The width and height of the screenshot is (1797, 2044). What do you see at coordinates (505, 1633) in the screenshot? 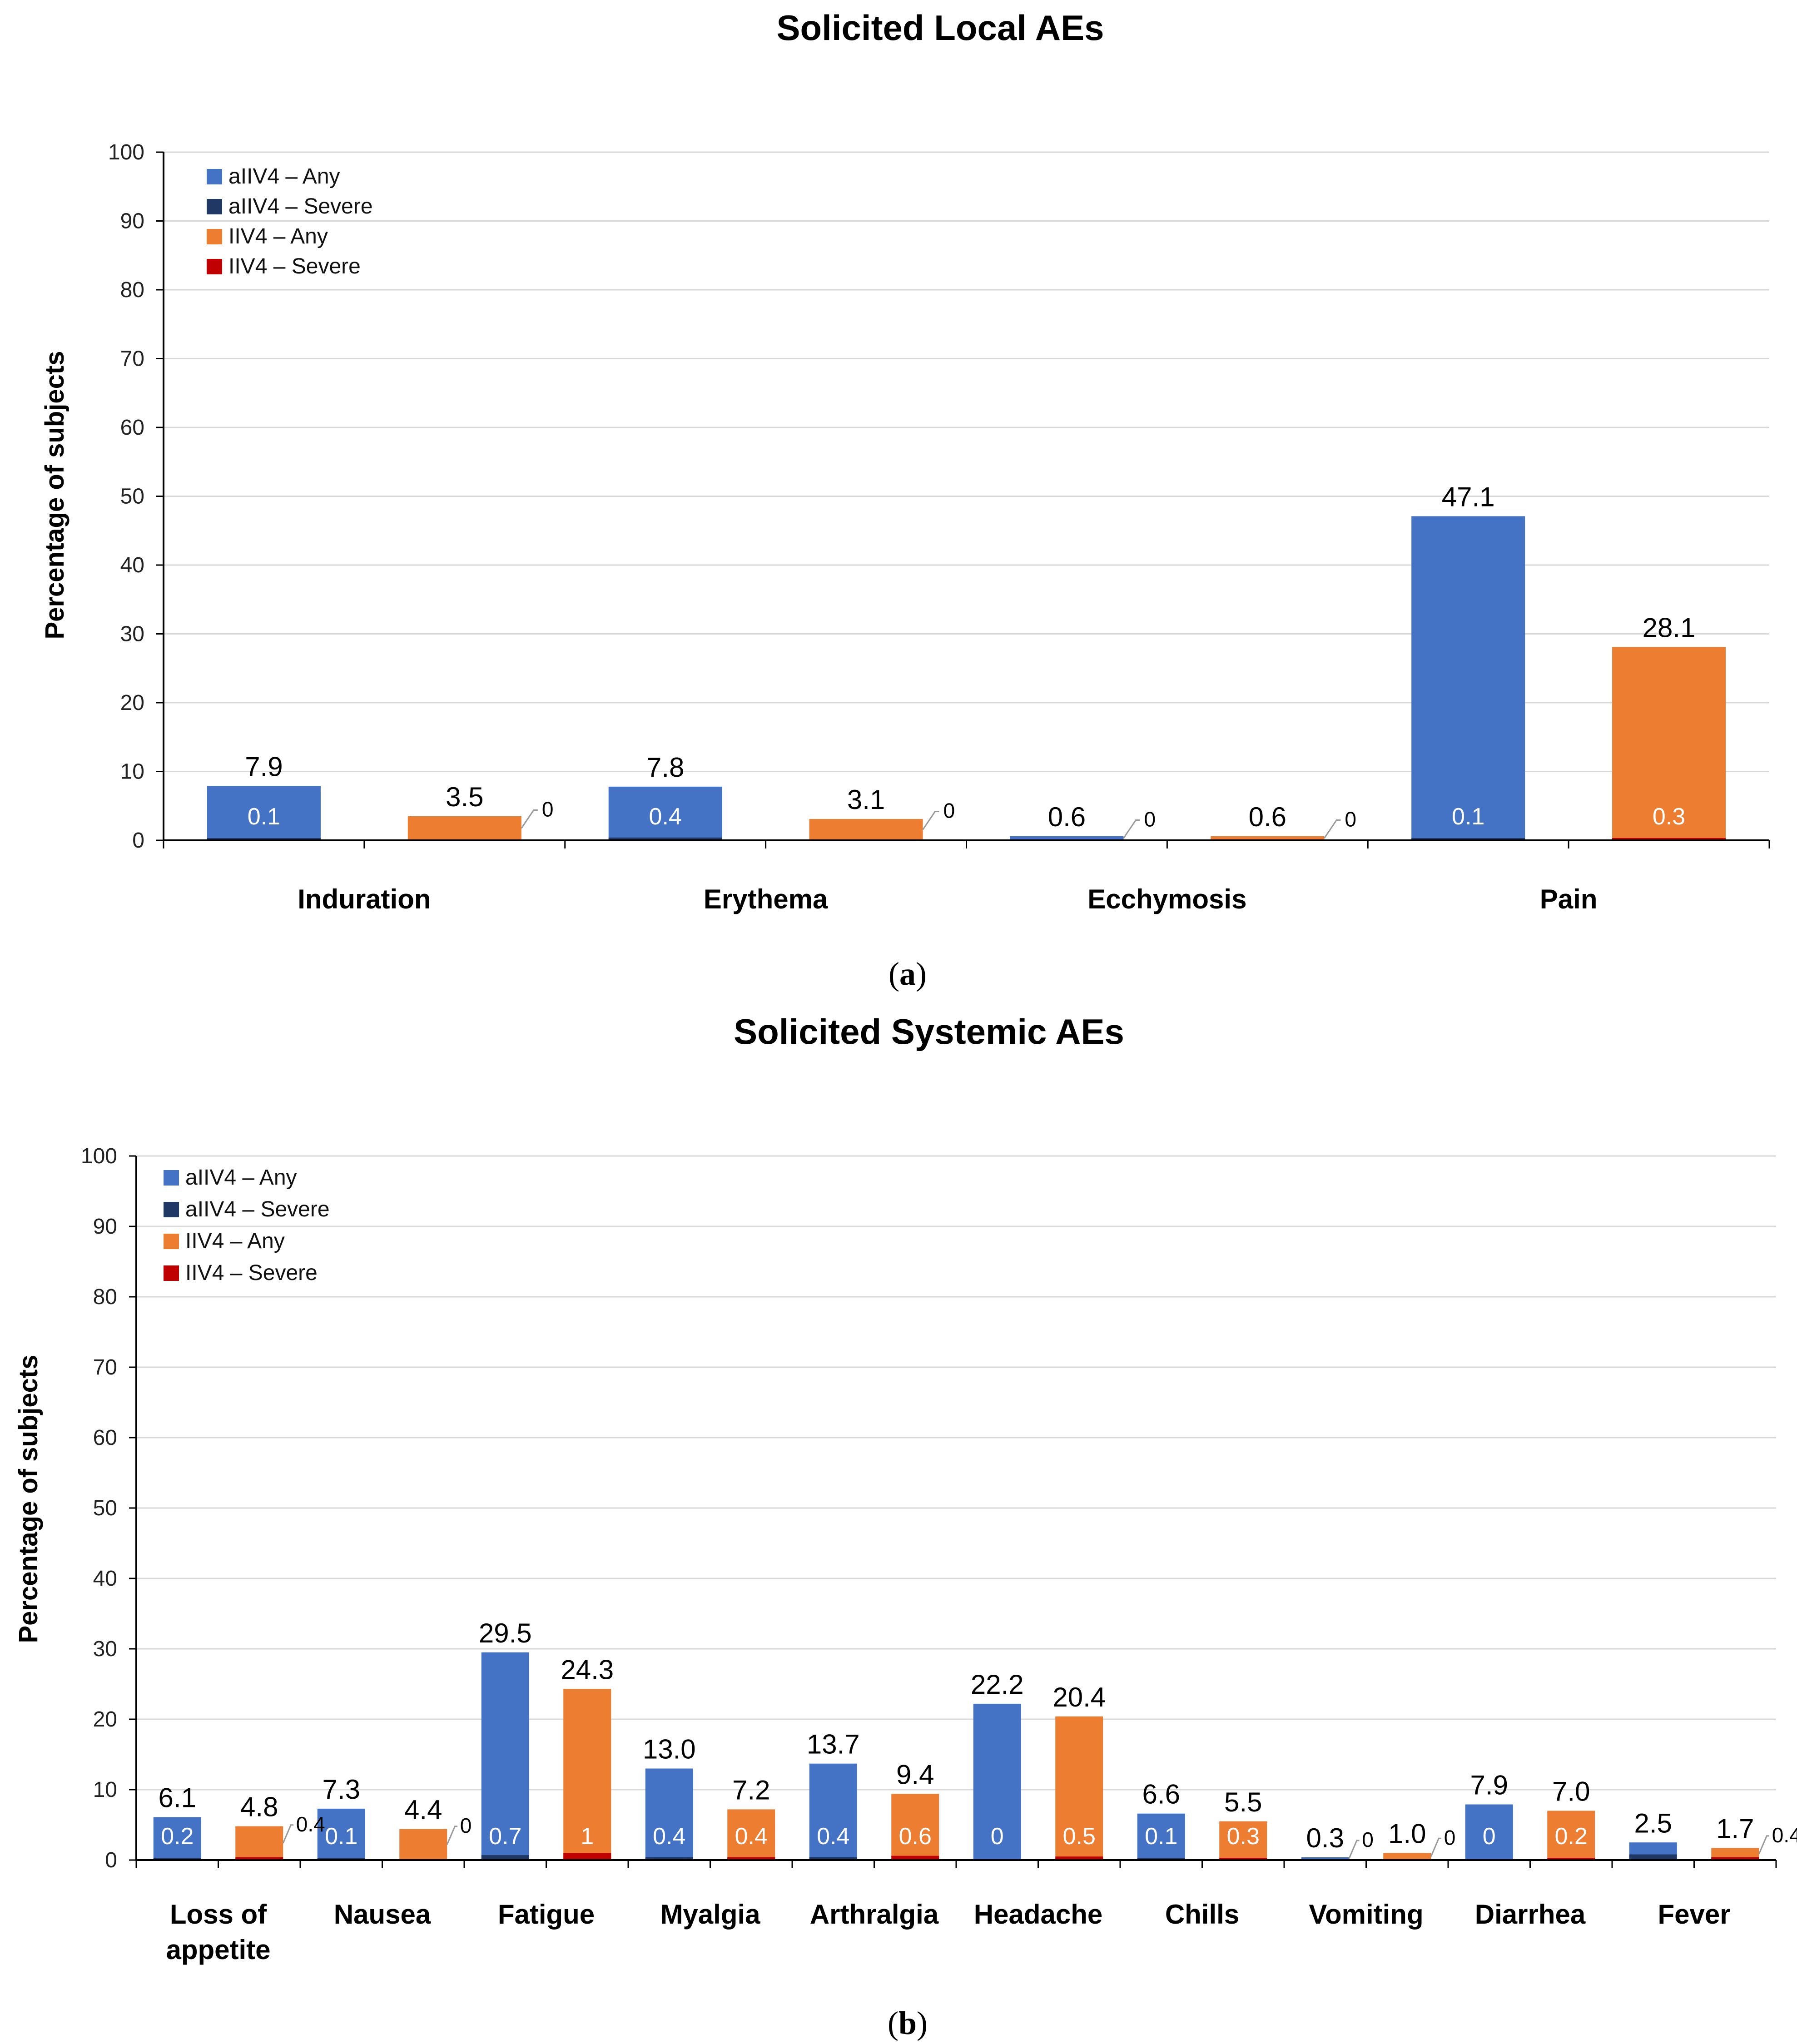
I see `value-label-aiiv4-any-fatigue: 29.5` at bounding box center [505, 1633].